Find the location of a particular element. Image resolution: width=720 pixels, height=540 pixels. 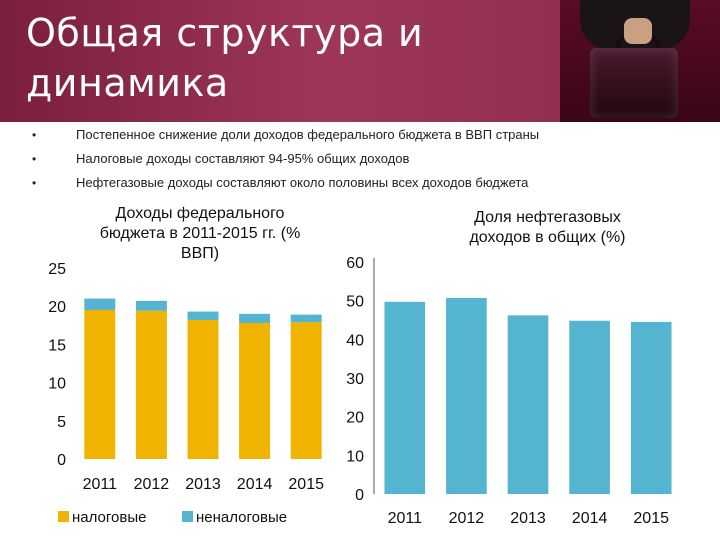

title-line-2: динамика is located at coordinates (127, 83).